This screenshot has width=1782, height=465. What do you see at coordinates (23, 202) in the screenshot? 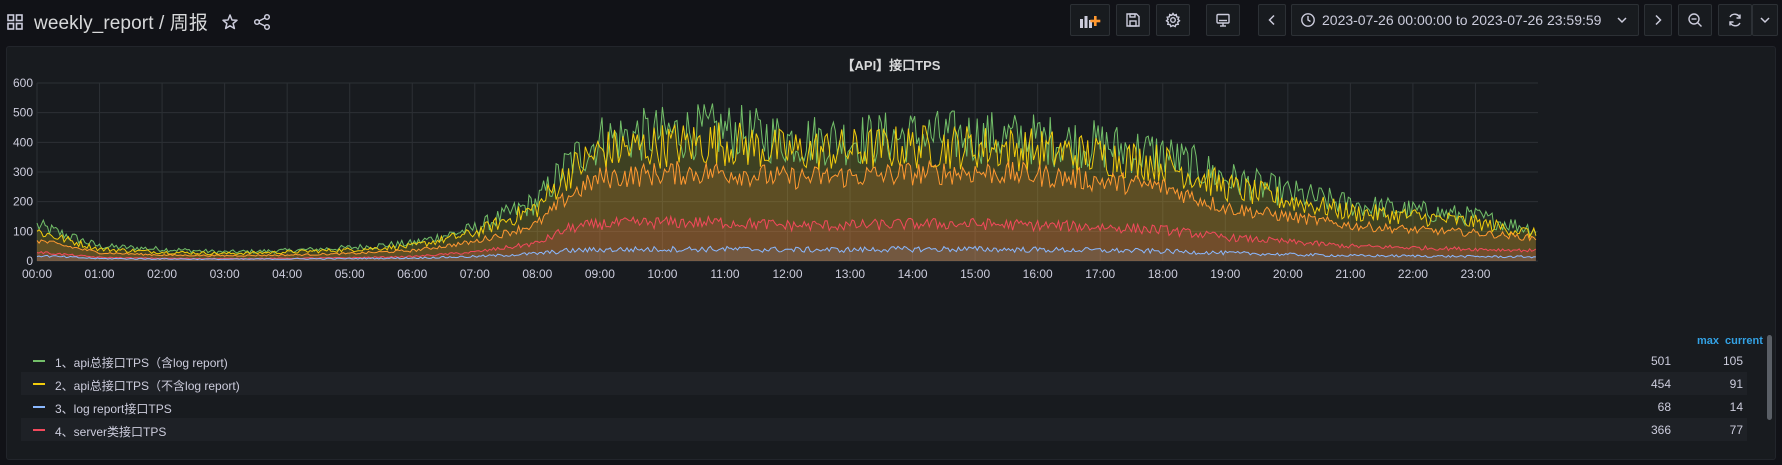
I see `y-tick-label: 200` at bounding box center [23, 202].